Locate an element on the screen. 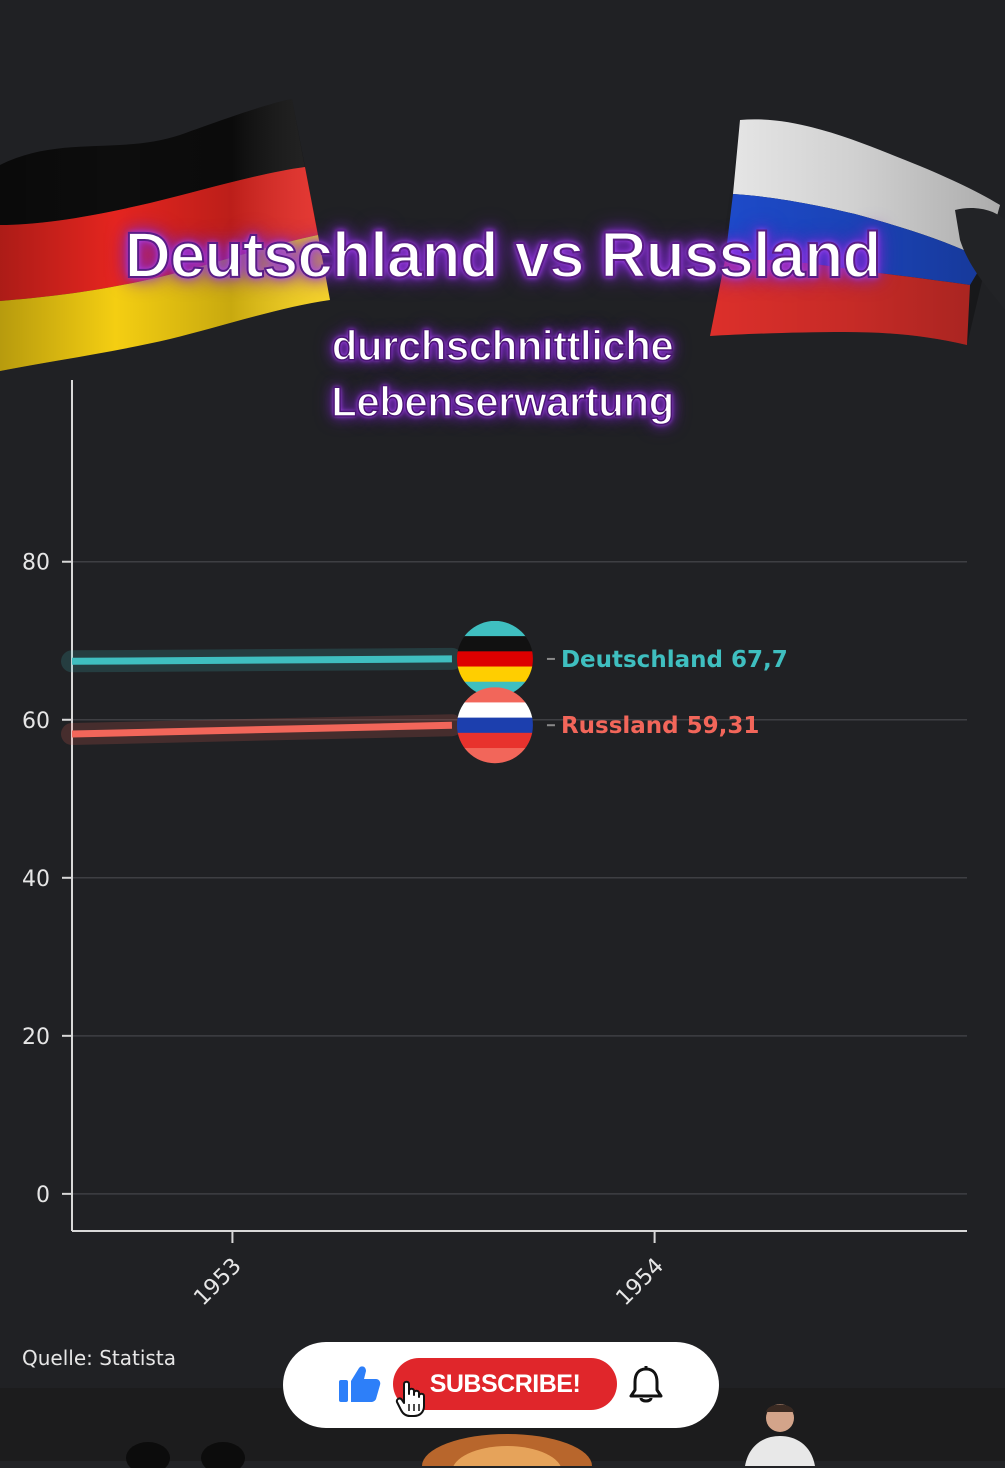 Image resolution: width=1005 pixels, height=1468 pixels. subscribe-banner: SUBSCRIBE! is located at coordinates (501, 1385).